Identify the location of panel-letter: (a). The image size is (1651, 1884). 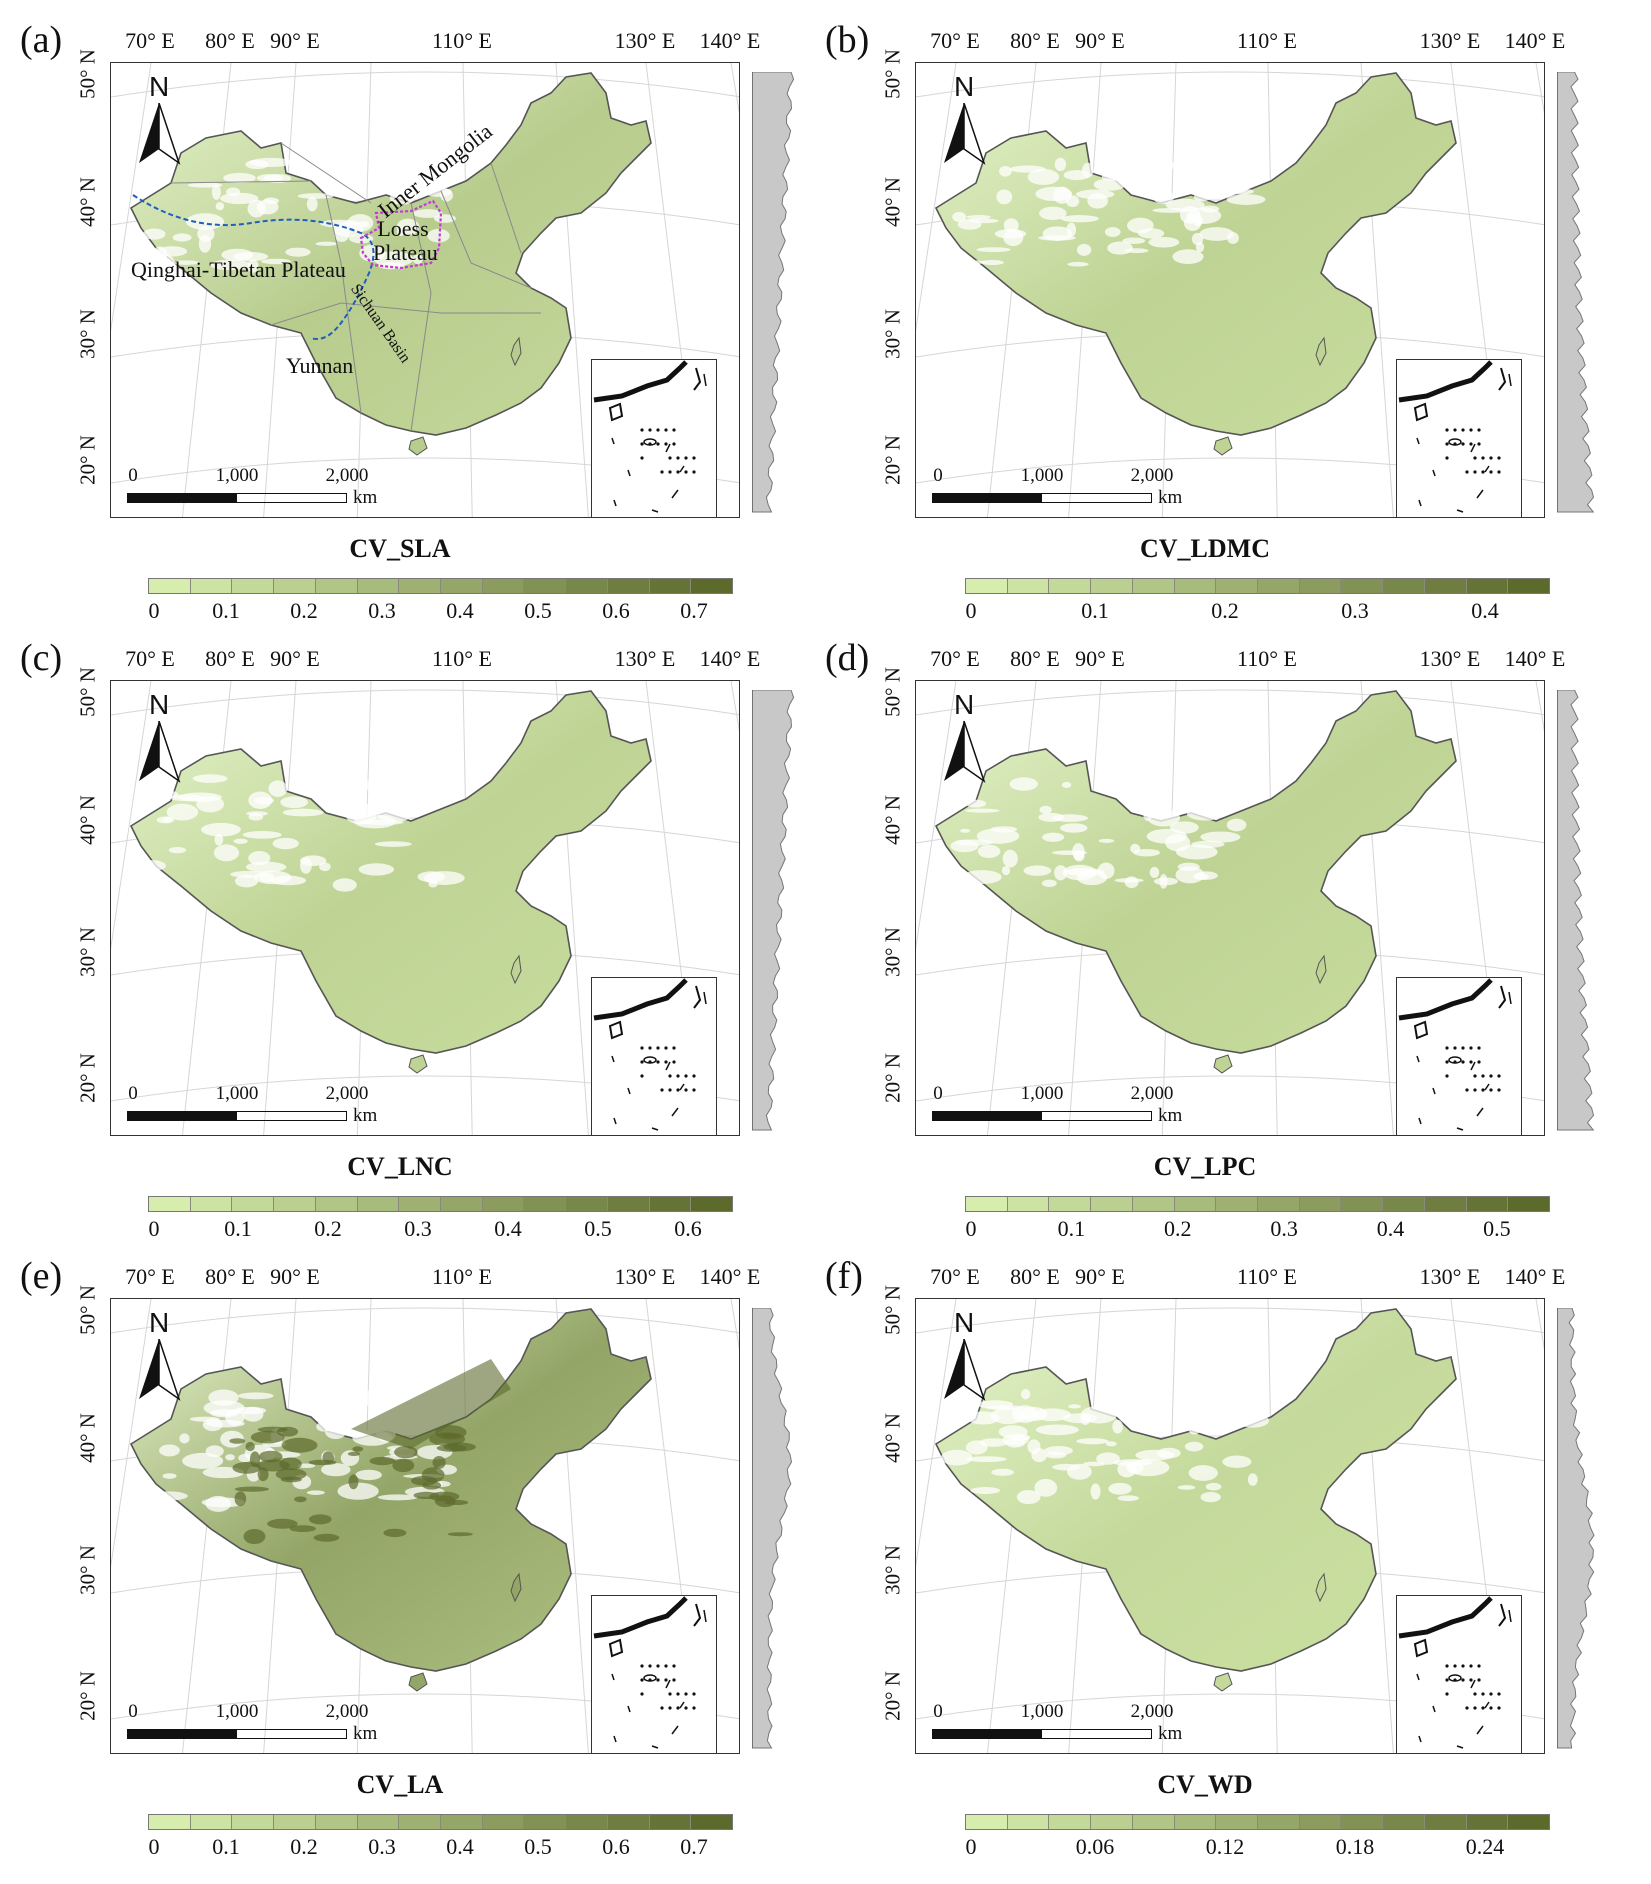
(41, 40).